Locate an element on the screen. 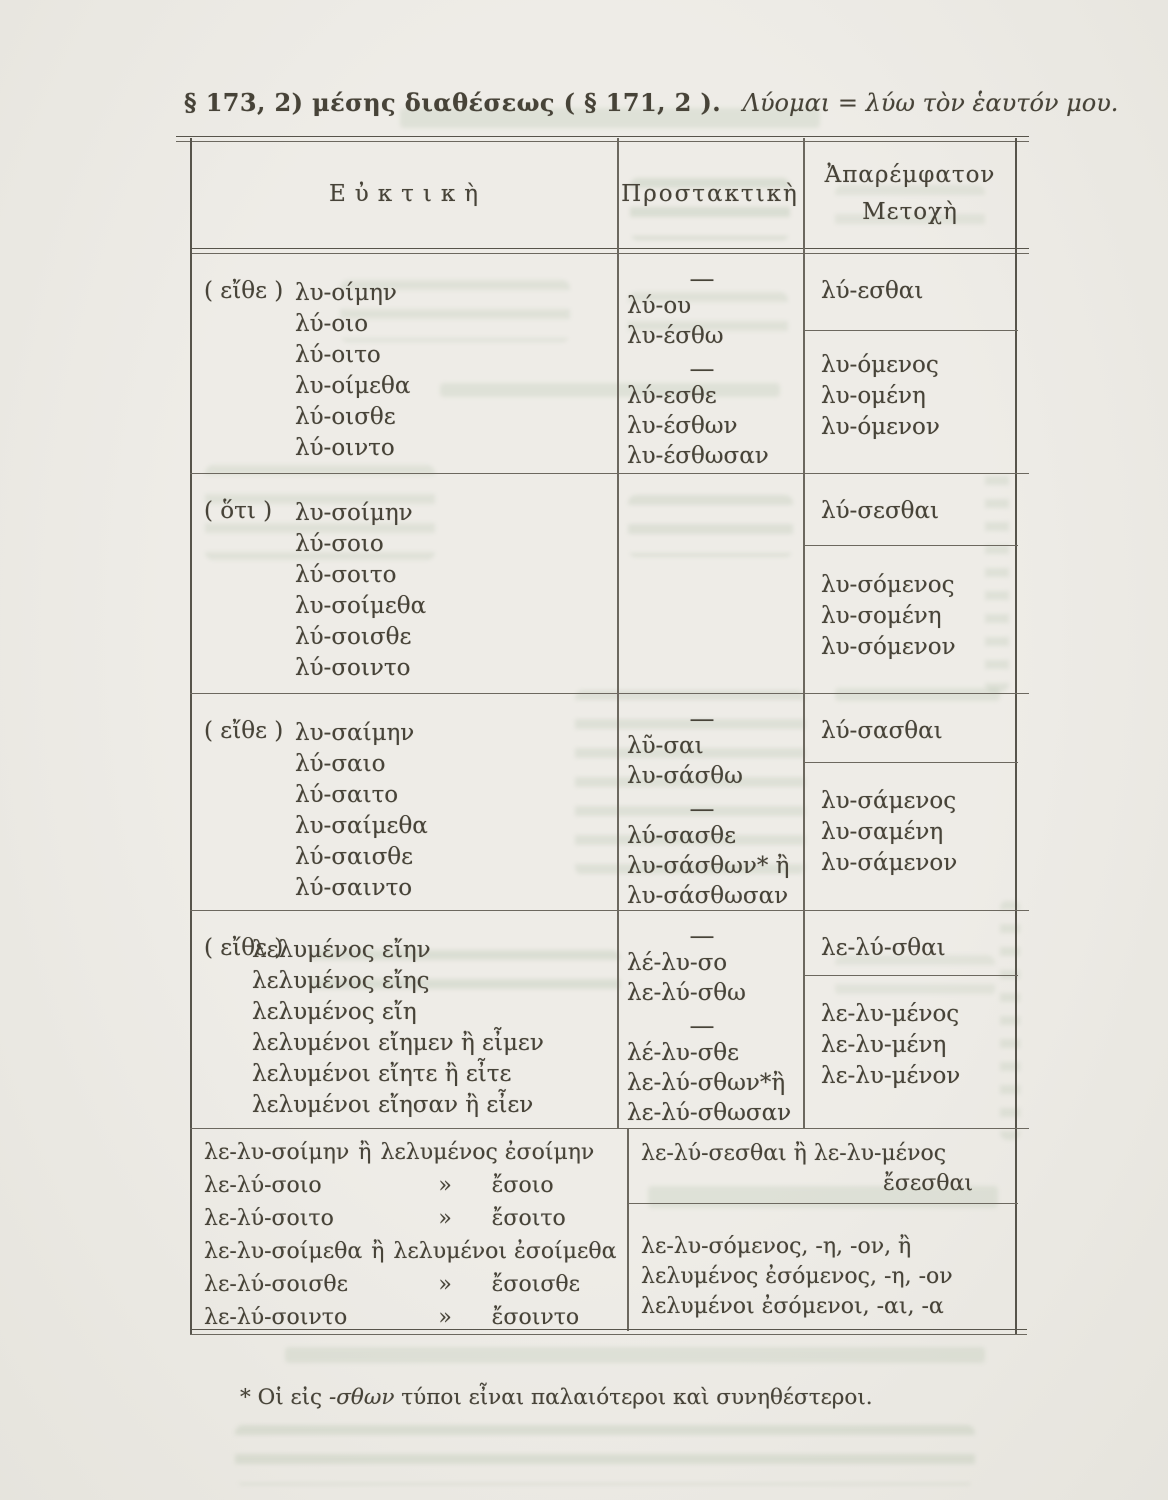 Image resolution: width=1168 pixels, height=1500 pixels. verb-form: λε-λύ-σθαι is located at coordinates (883, 948).